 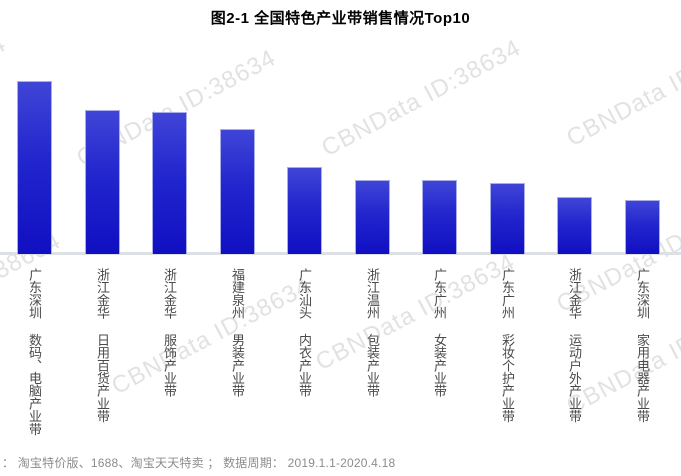 I want to click on category-label: 广东广州 女装产业带, so click(x=439, y=333).